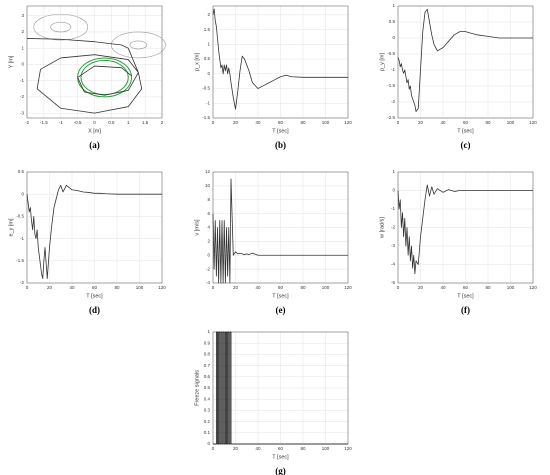  I want to click on target-loop, so click(104, 77).